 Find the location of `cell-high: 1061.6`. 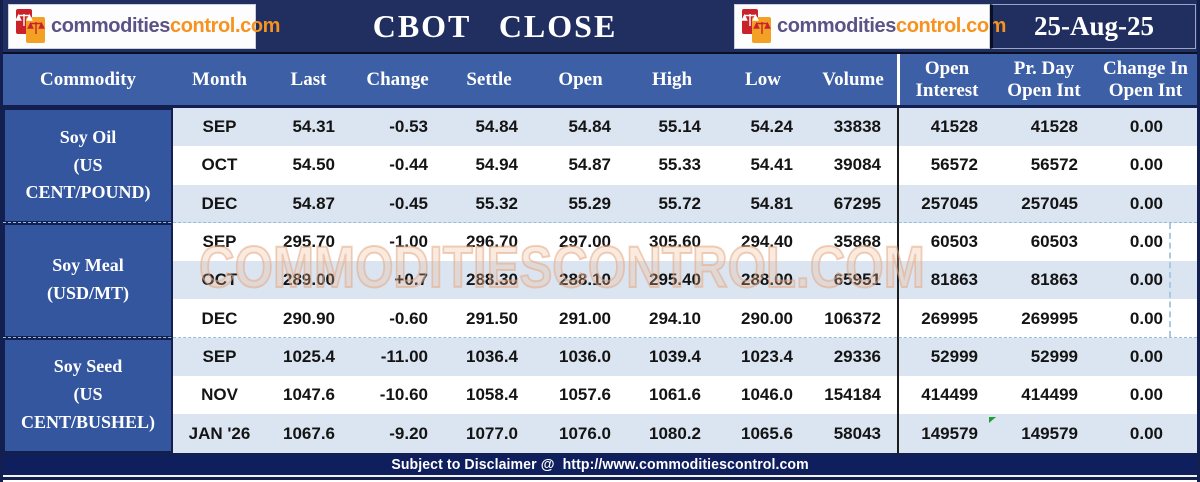

cell-high: 1061.6 is located at coordinates (675, 395).